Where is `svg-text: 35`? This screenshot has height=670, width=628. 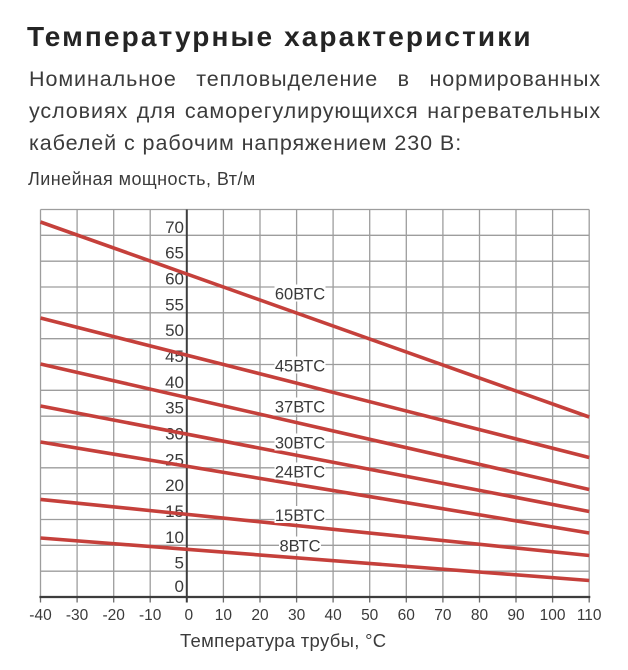
svg-text: 35 is located at coordinates (174, 408).